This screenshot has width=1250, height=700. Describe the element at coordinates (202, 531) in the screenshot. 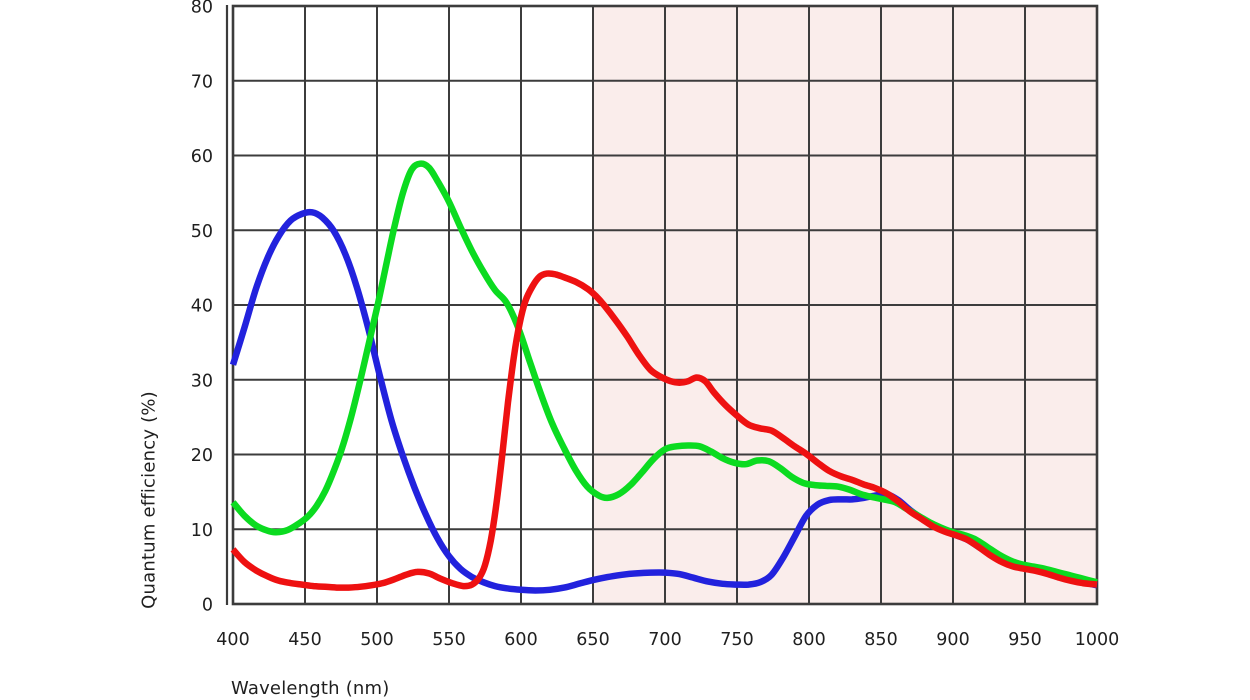

I see `y-tick-label: 10` at that location.